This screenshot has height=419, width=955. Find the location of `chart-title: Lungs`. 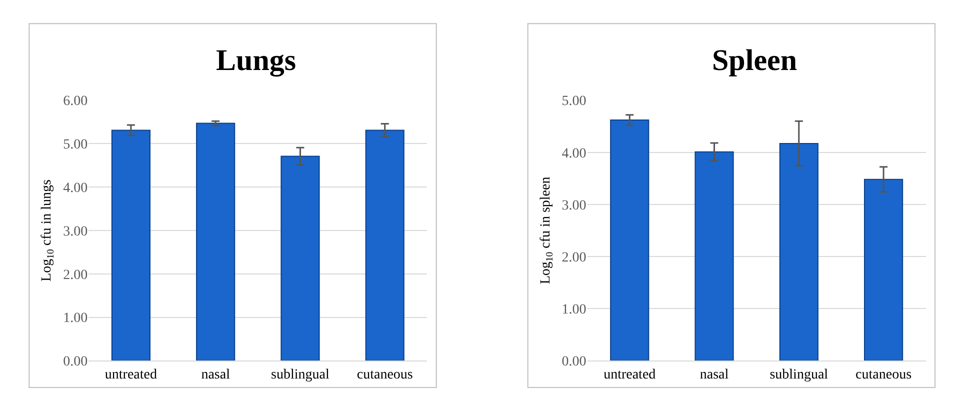

chart-title: Lungs is located at coordinates (256, 60).